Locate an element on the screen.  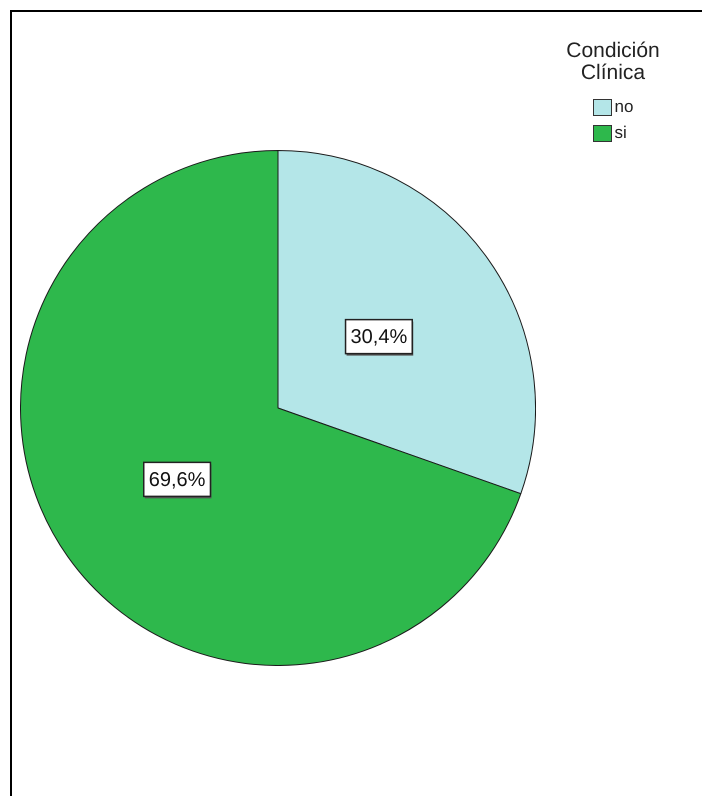
data-label: 30,4% is located at coordinates (379, 337).